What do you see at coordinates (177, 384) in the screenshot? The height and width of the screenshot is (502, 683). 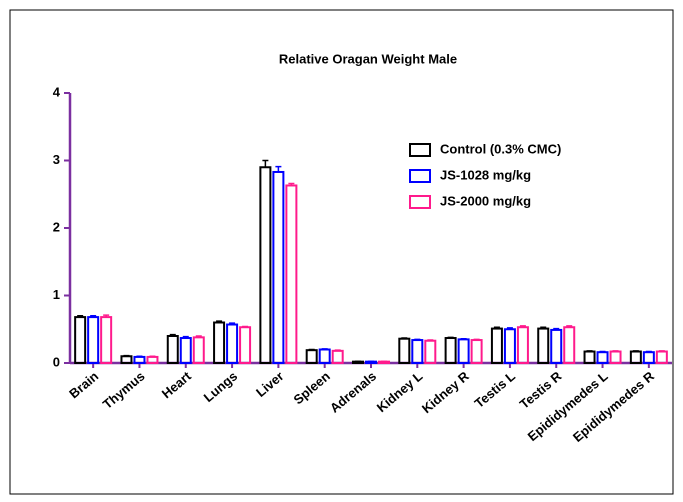 I see `x-tick-label: Heart` at bounding box center [177, 384].